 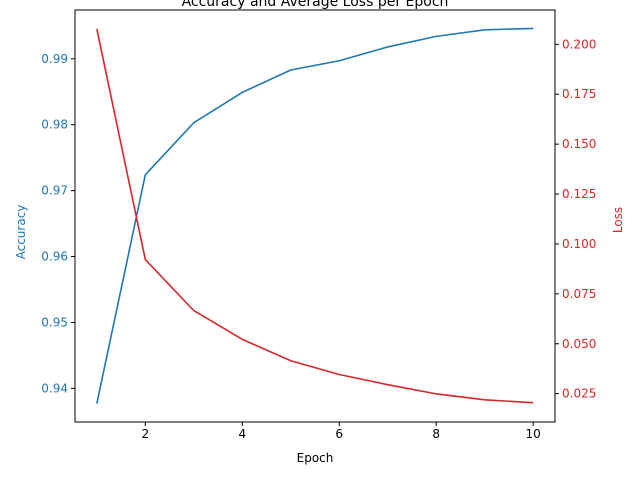 I want to click on x-tick-label: 2, so click(x=145, y=434).